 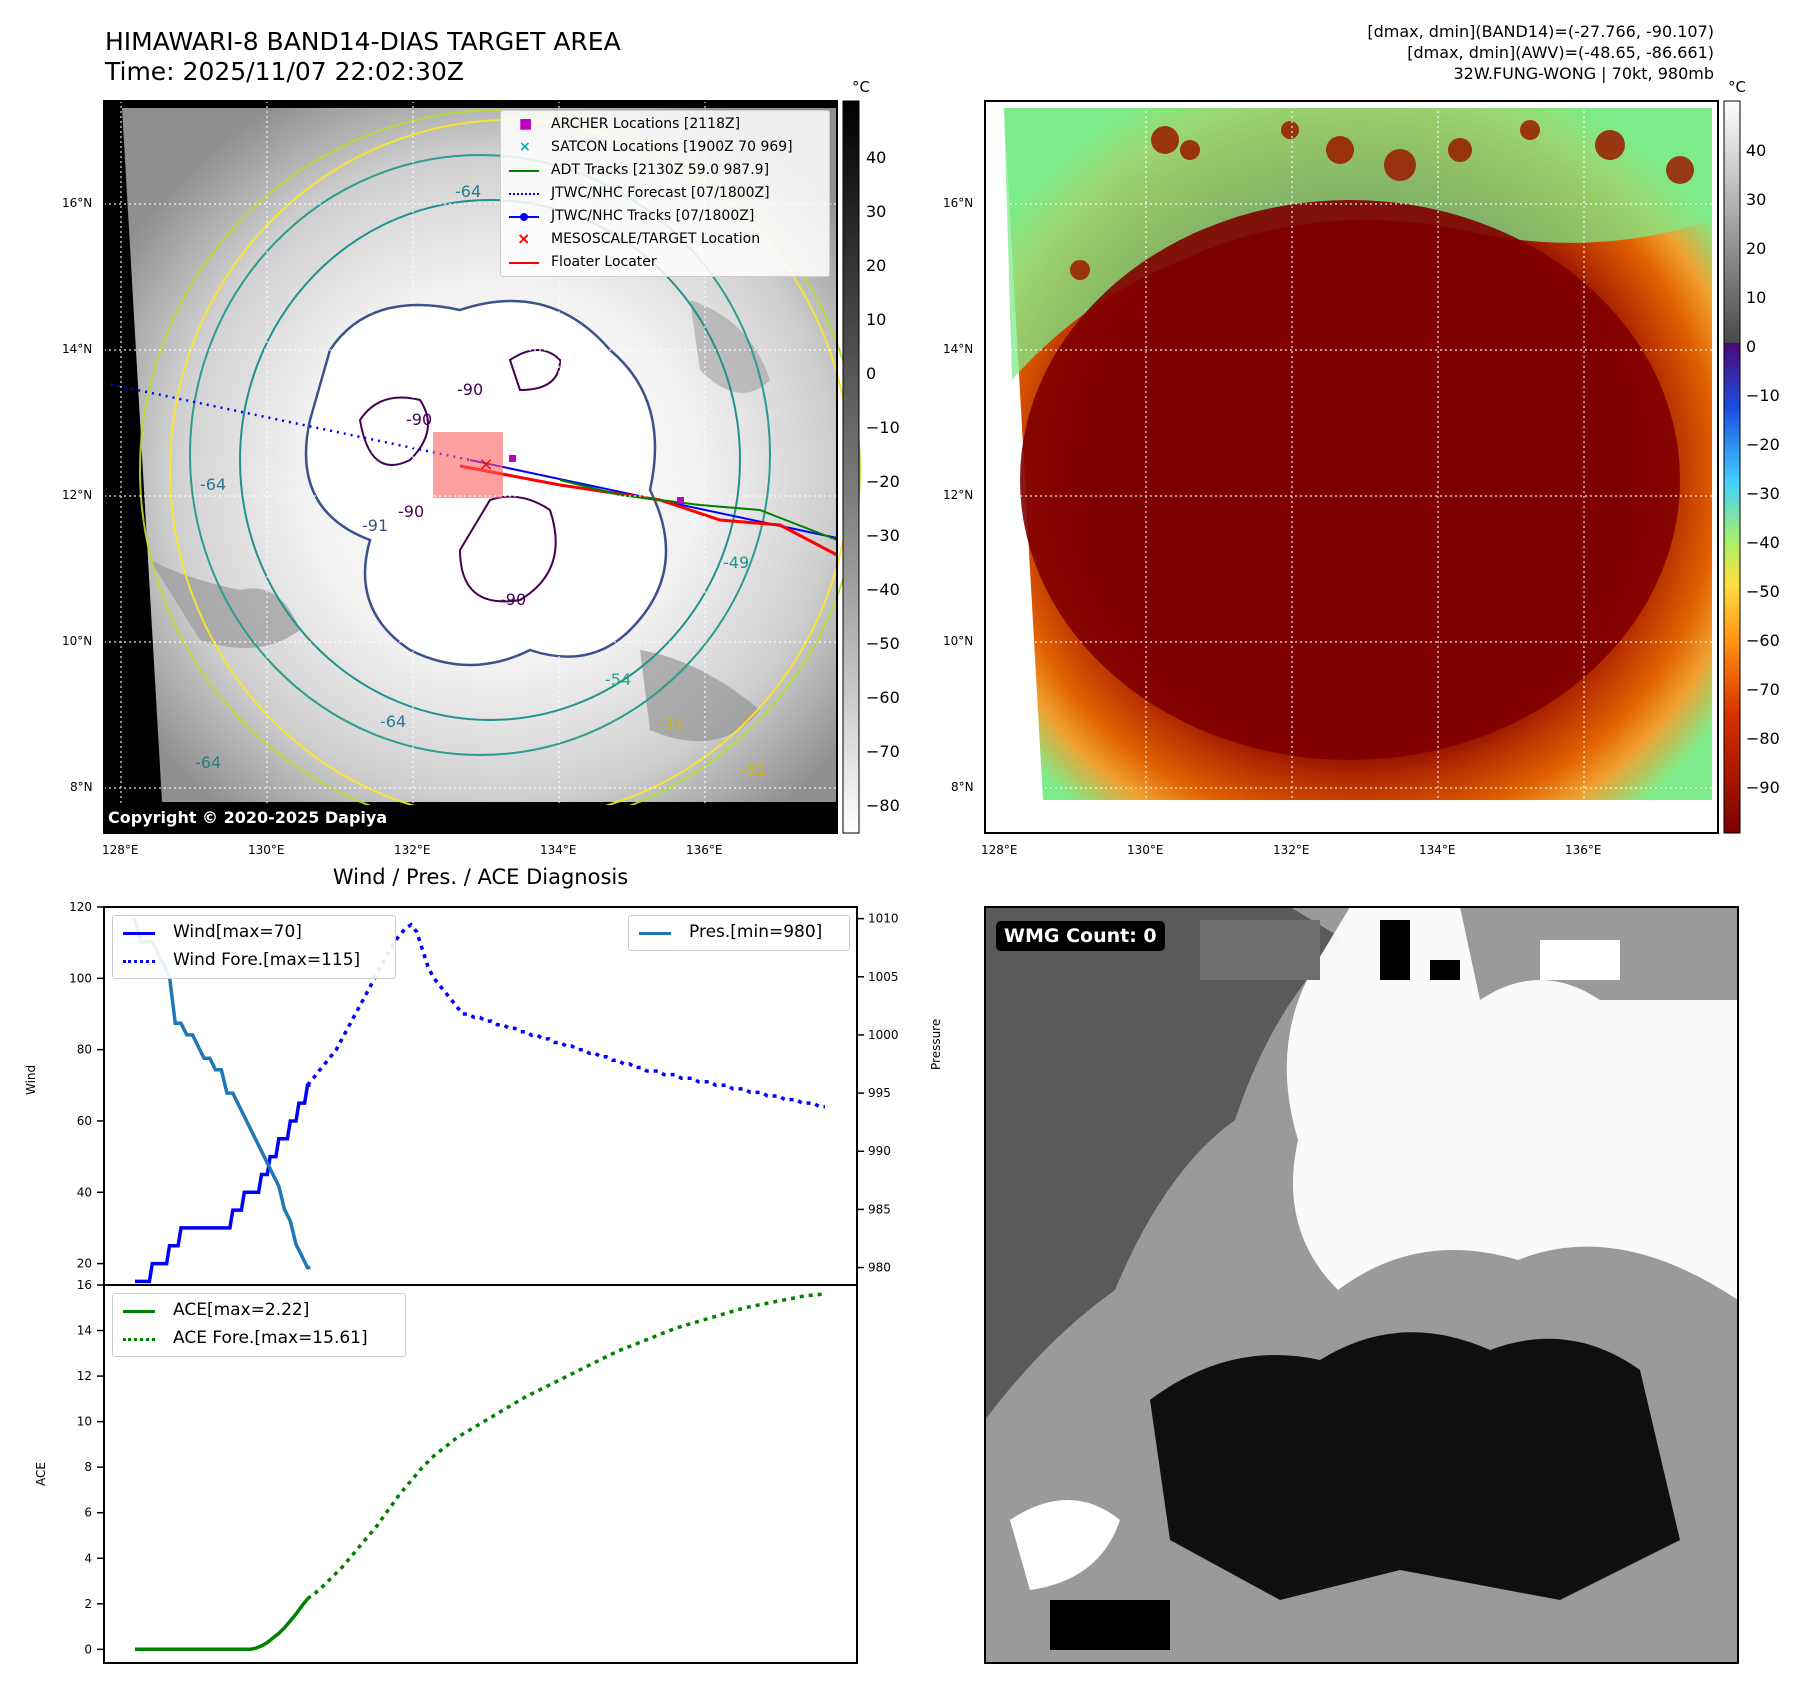 I want to click on target-marker: ×, so click(x=485, y=464).